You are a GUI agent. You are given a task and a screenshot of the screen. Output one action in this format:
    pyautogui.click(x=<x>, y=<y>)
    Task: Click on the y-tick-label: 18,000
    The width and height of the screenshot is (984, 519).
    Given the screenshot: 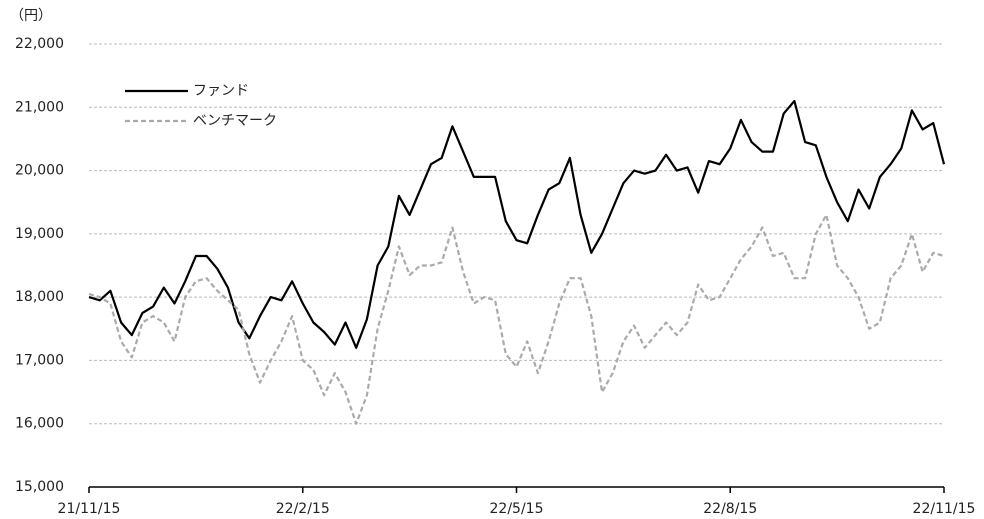 What is the action you would take?
    pyautogui.click(x=39, y=297)
    